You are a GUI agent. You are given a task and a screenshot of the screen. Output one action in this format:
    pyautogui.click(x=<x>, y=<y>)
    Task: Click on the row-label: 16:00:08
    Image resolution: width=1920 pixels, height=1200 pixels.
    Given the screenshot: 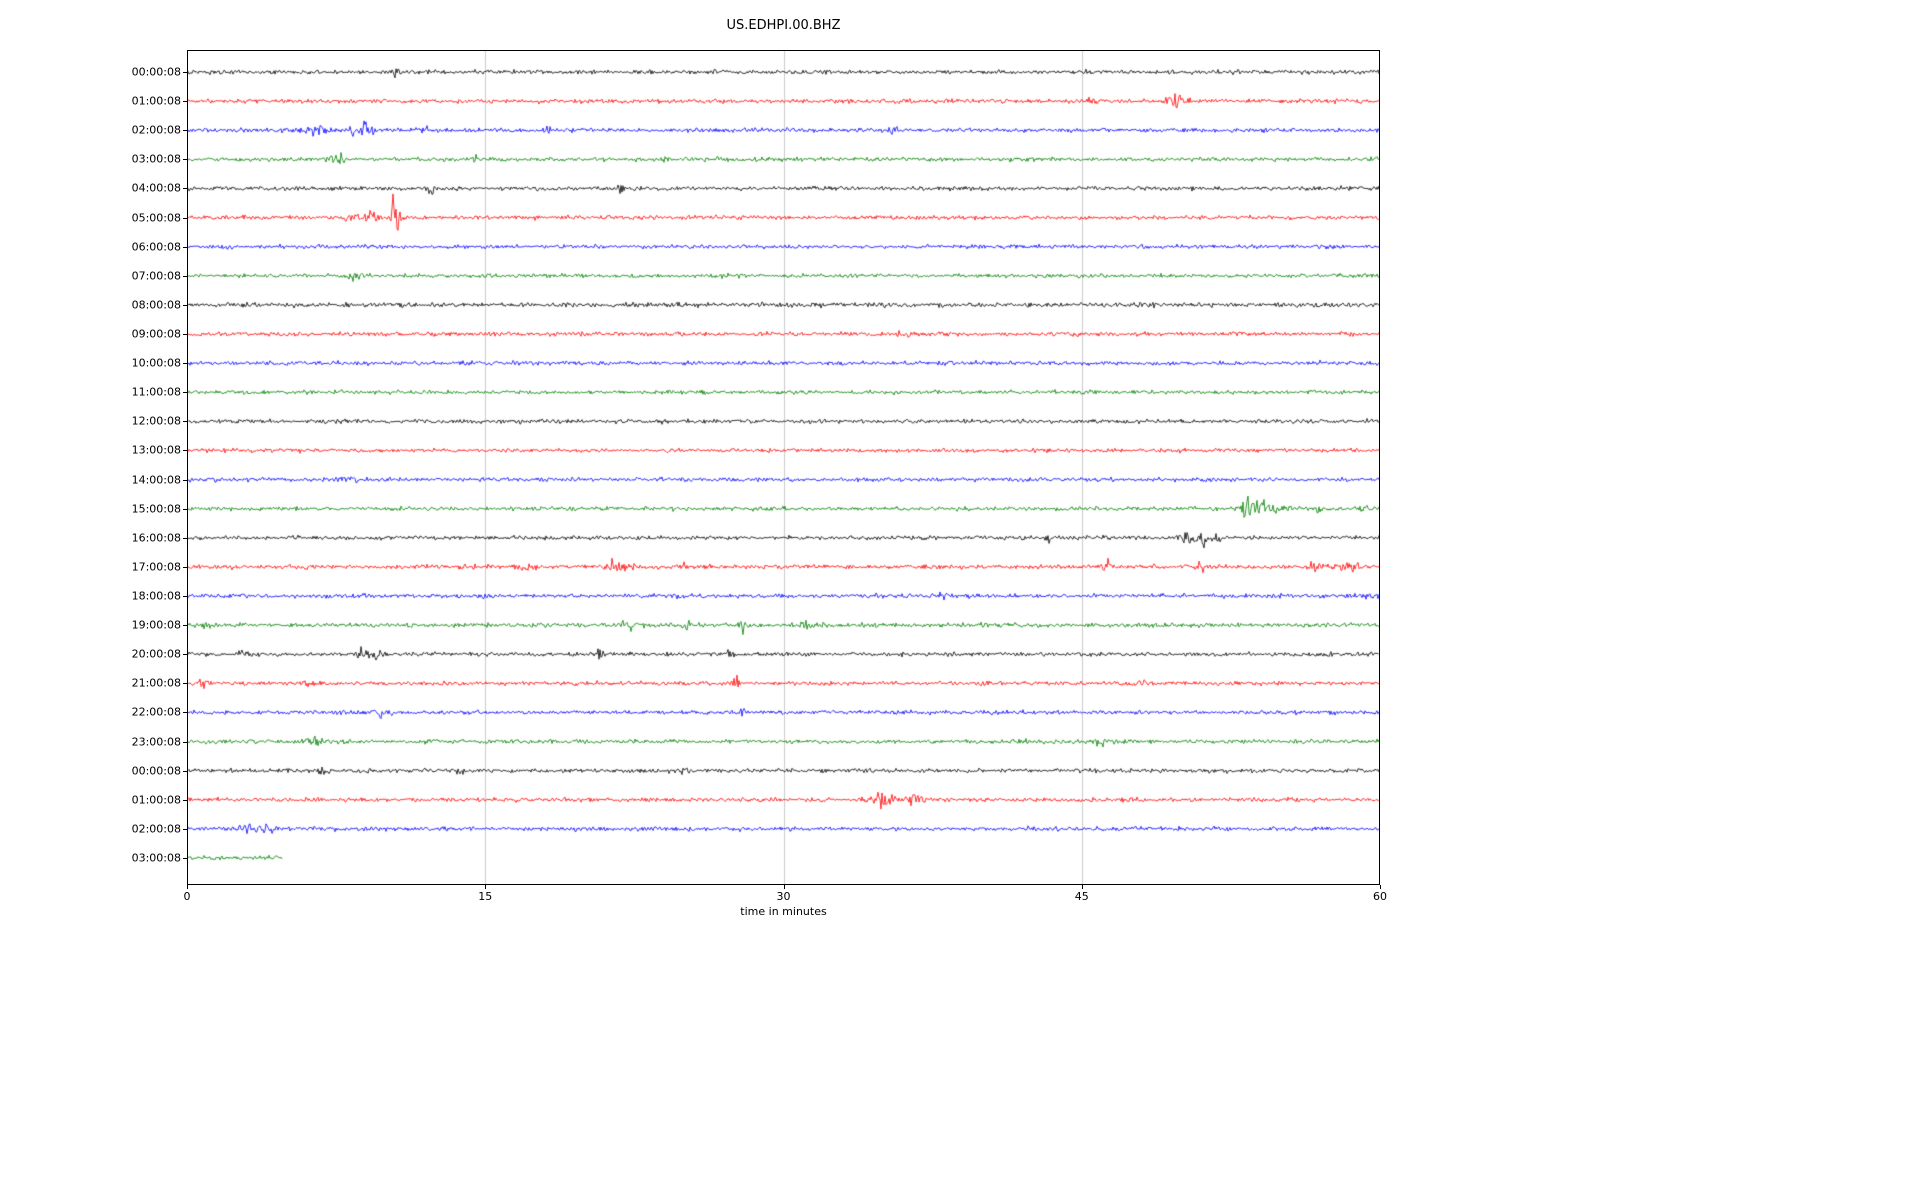 What is the action you would take?
    pyautogui.click(x=156, y=538)
    